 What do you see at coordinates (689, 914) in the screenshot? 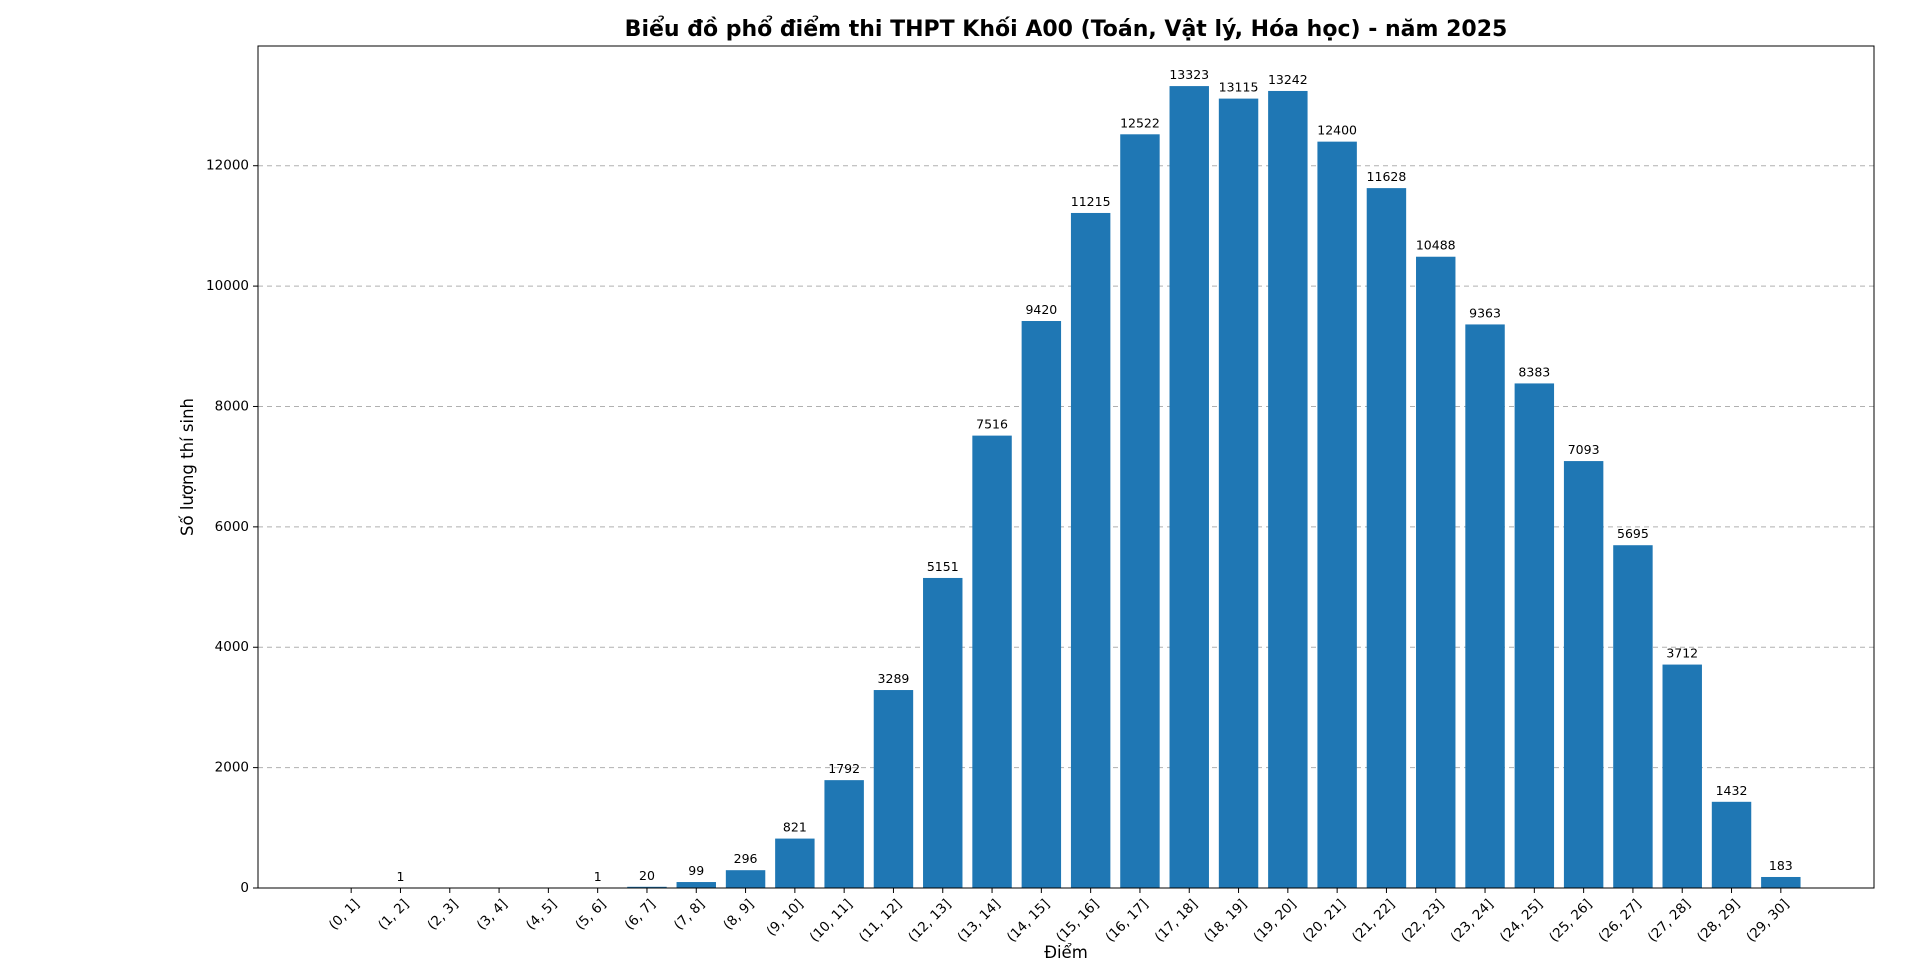
I see `x-tick-label: (7, 8]` at bounding box center [689, 914].